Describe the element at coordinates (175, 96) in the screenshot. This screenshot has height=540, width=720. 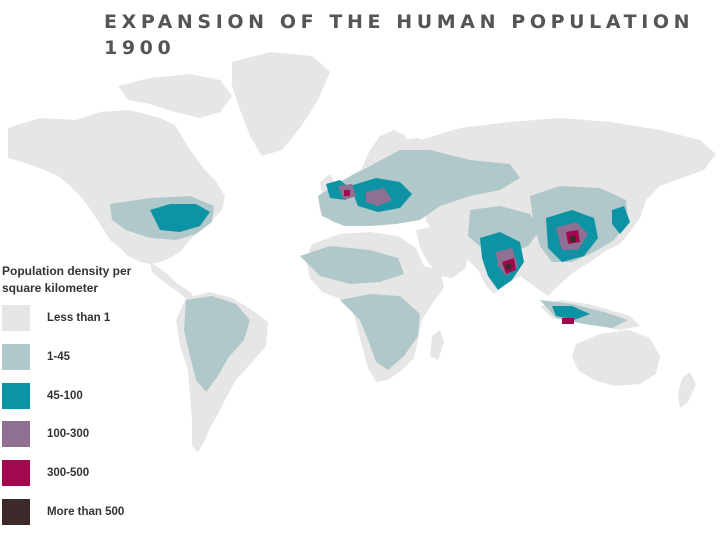
I see `canadian-arctic` at that location.